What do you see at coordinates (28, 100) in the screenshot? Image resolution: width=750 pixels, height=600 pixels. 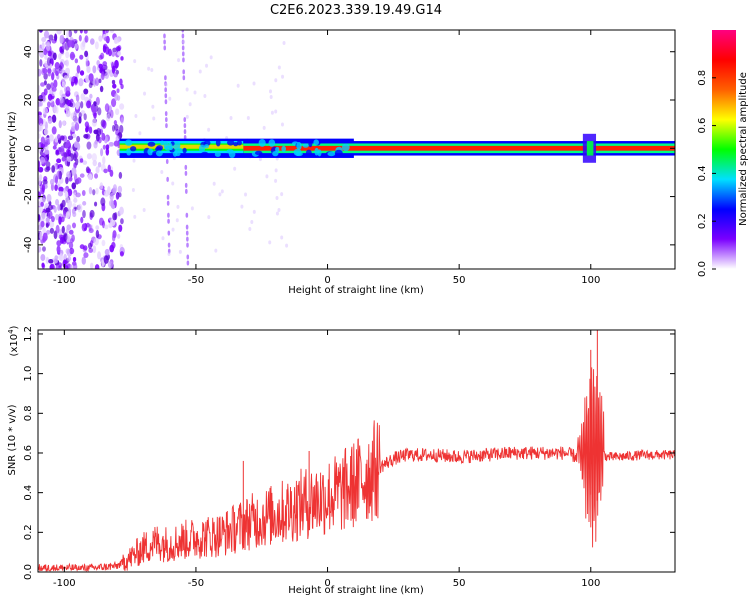 I see `y-tick-label: 20` at bounding box center [28, 100].